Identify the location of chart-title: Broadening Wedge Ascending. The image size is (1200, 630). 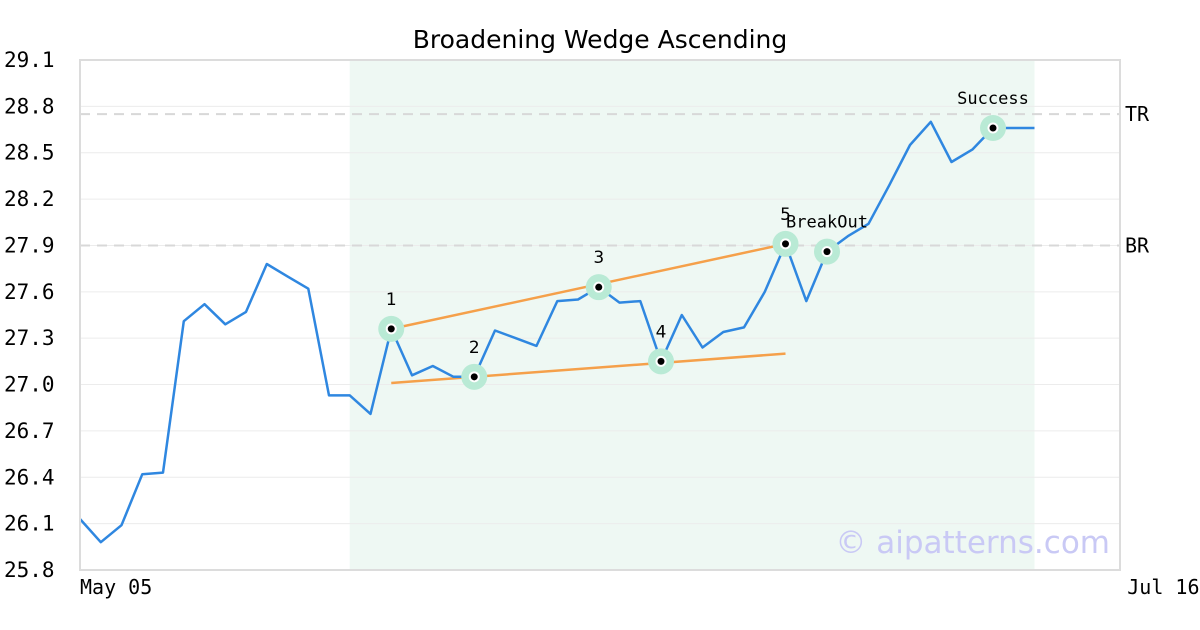
(600, 39).